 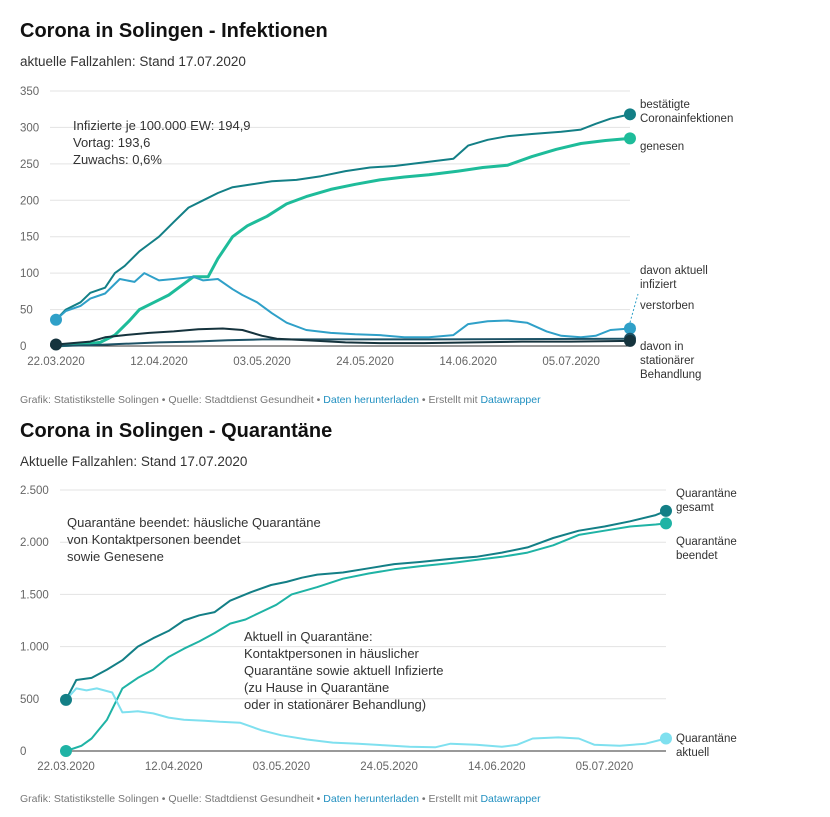 I want to click on chart1-ytick-label: 150, so click(x=29, y=238).